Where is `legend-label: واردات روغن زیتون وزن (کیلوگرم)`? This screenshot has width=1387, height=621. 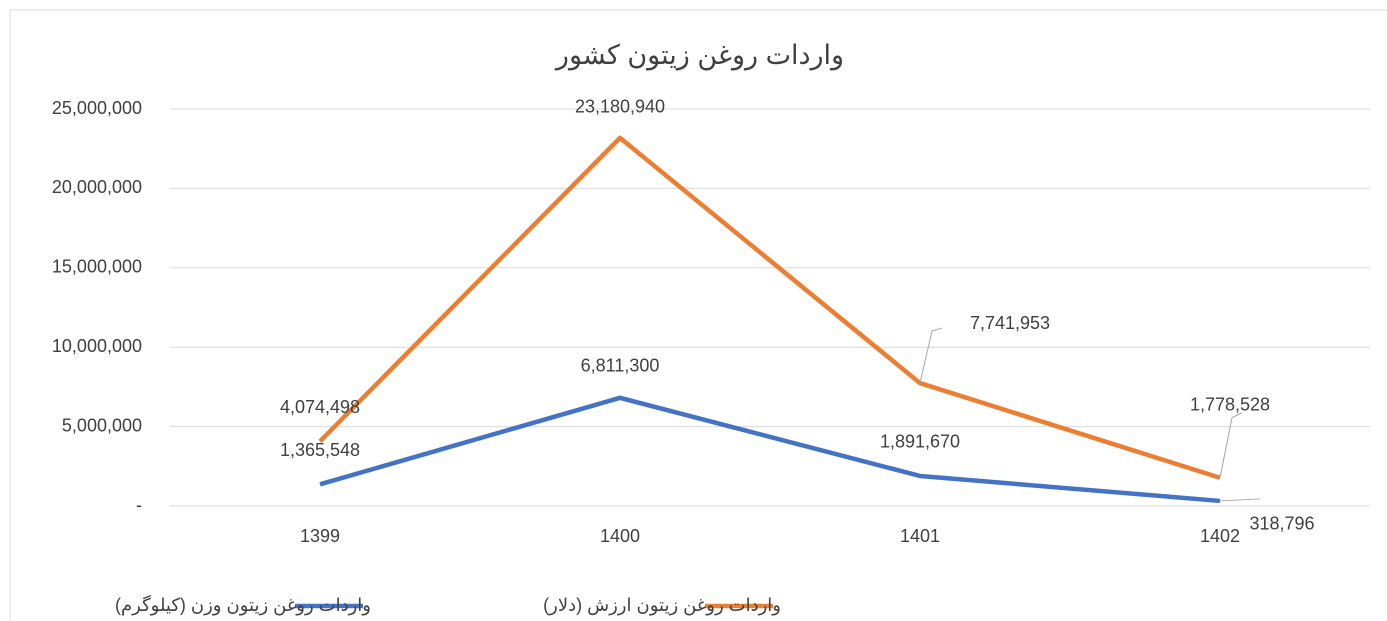
legend-label: واردات روغن زیتون وزن (کیلوگرم) is located at coordinates (243, 605).